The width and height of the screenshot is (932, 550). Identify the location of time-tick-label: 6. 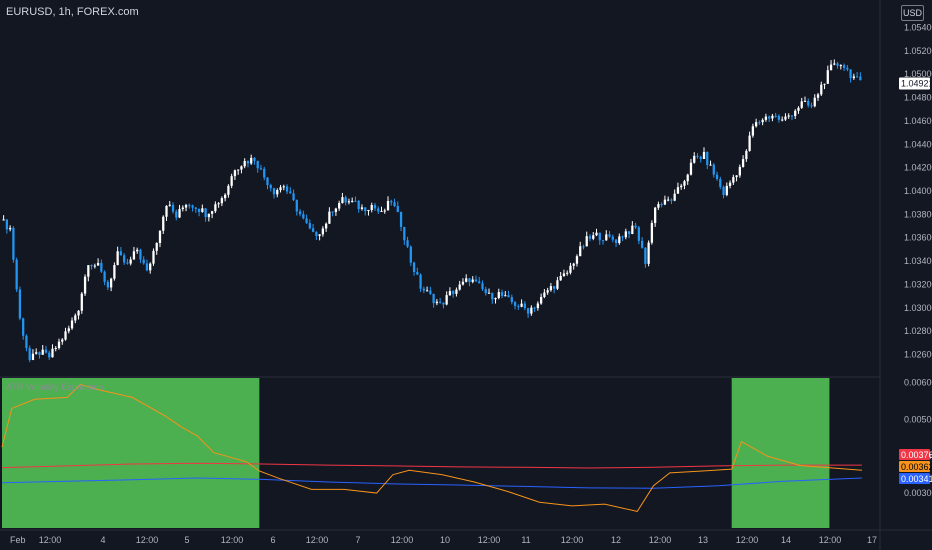
(272, 540).